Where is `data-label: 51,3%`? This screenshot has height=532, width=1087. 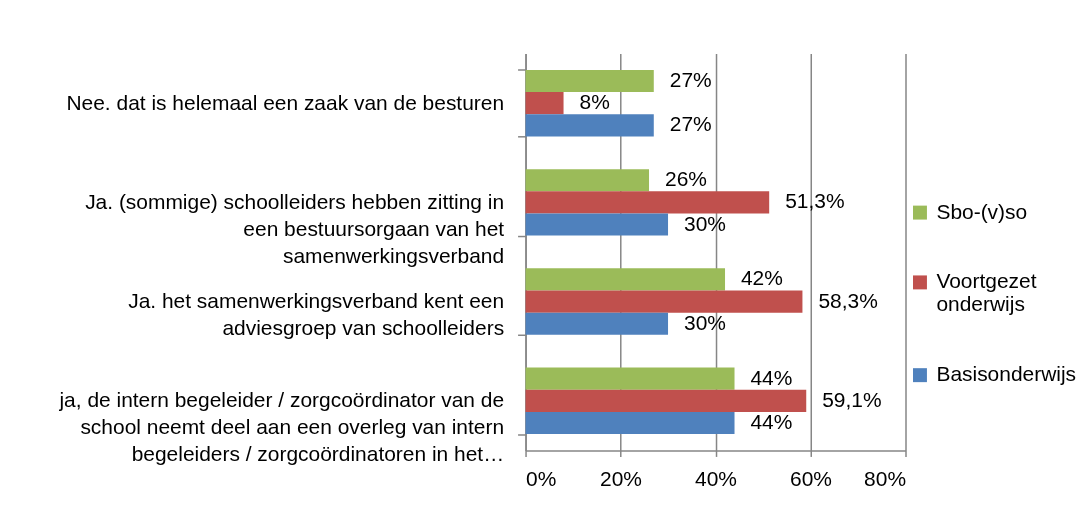
data-label: 51,3% is located at coordinates (815, 201).